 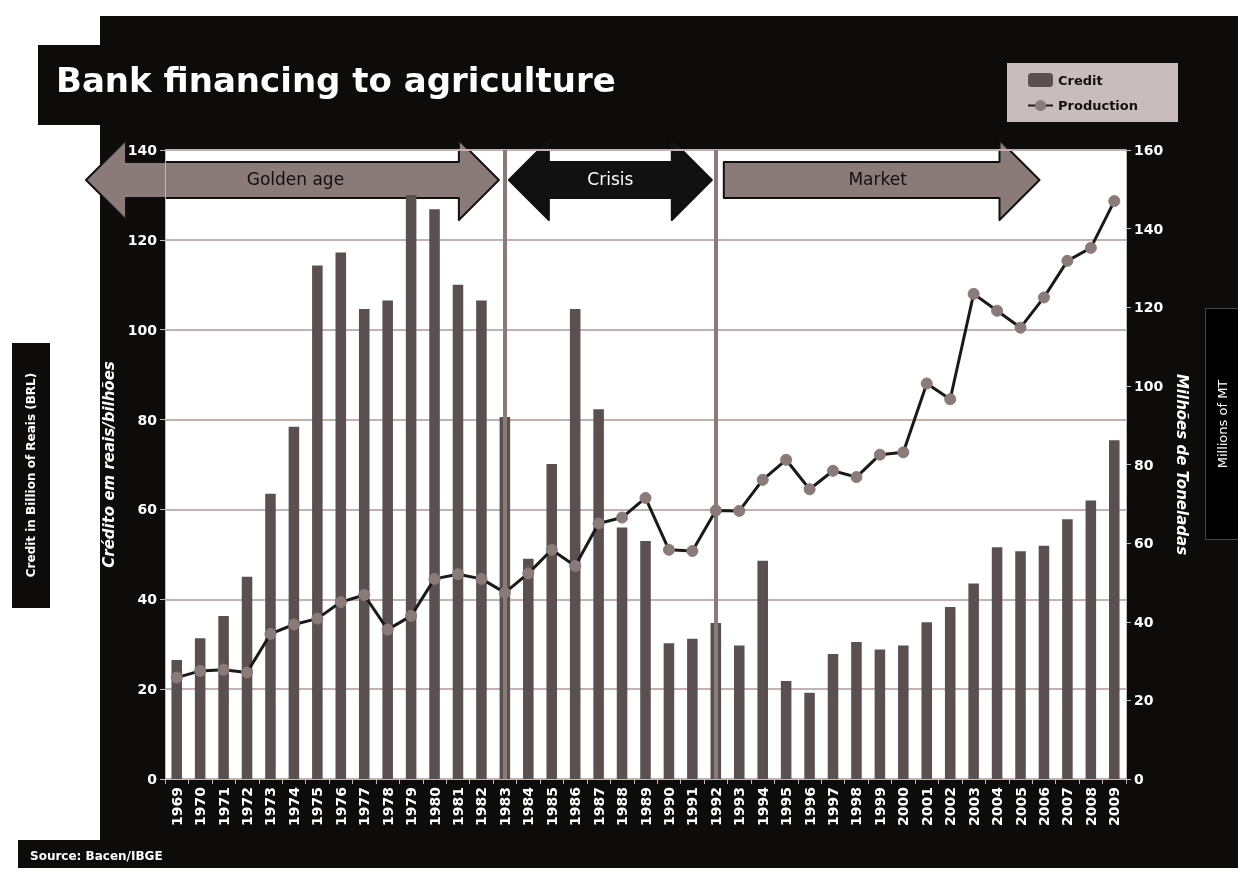 I want to click on y2-tick-label: 40, so click(x=1144, y=621).